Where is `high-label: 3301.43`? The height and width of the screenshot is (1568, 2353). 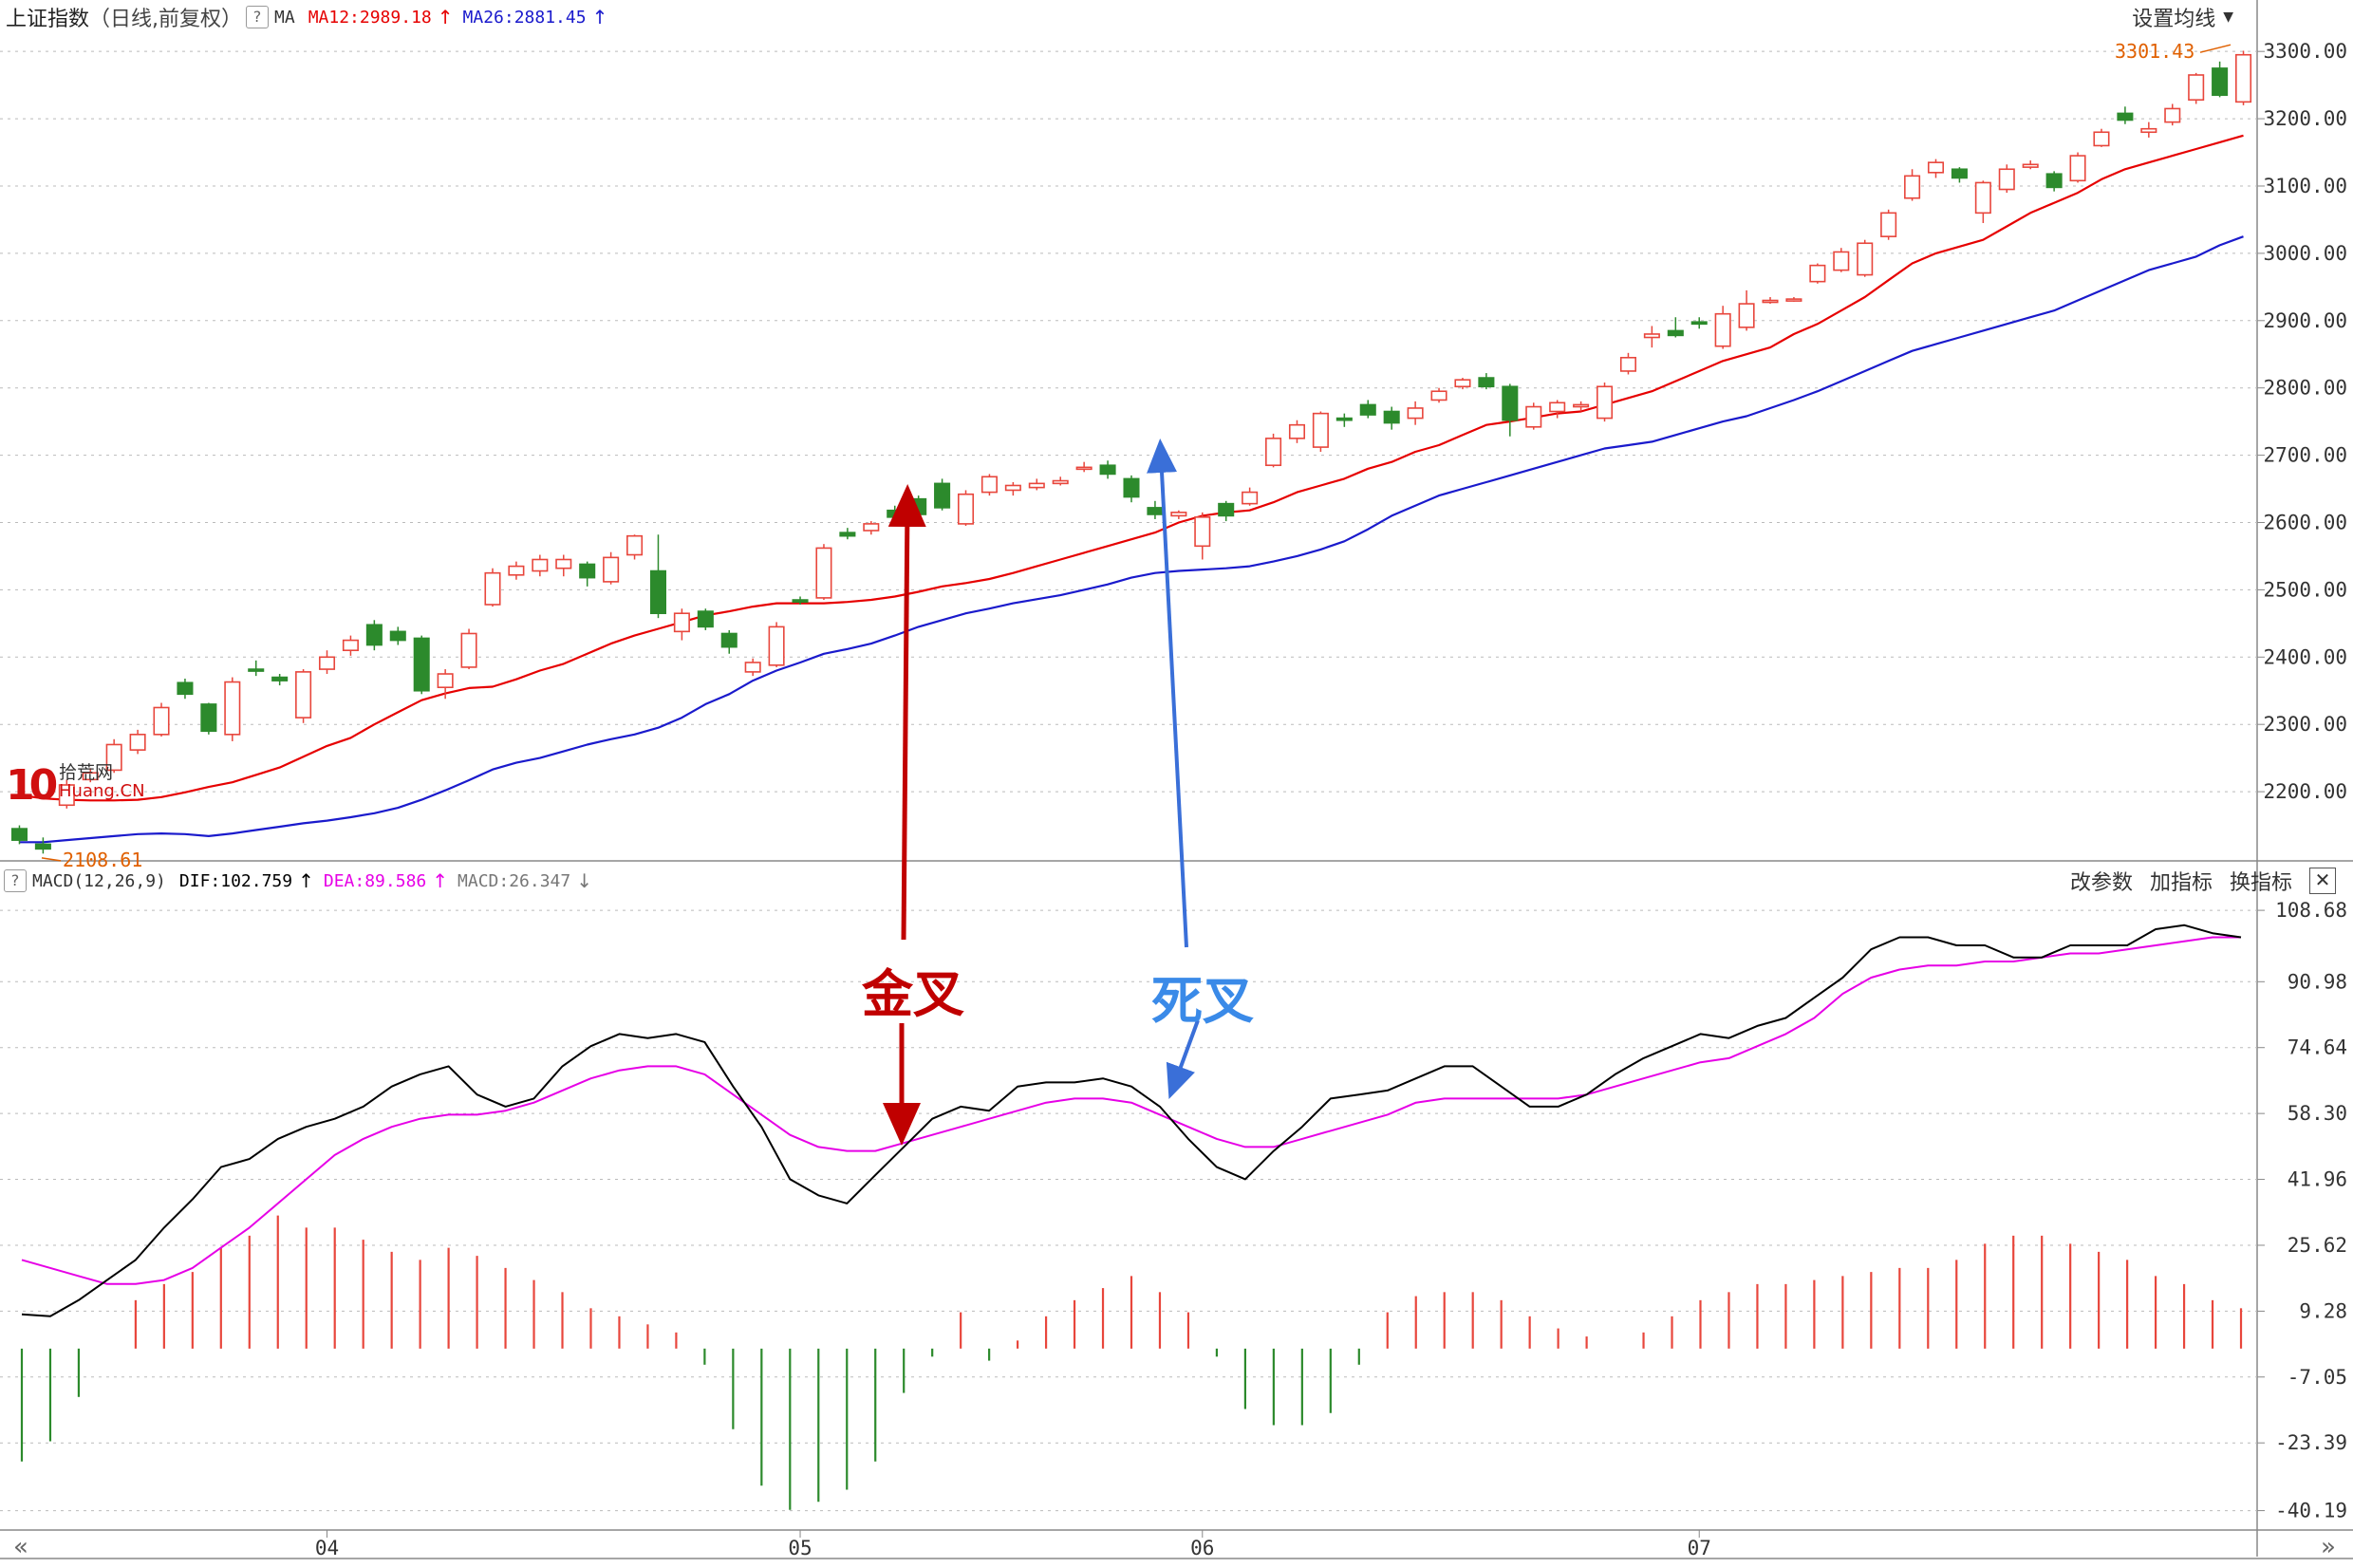 high-label: 3301.43 is located at coordinates (2154, 52).